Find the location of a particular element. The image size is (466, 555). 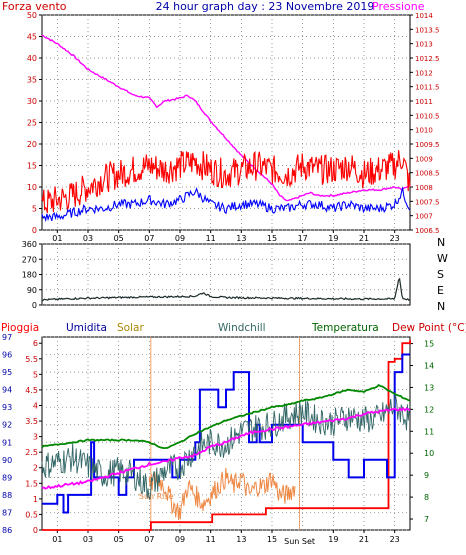

pressure-tick-label: 1007 is located at coordinates (424, 217).